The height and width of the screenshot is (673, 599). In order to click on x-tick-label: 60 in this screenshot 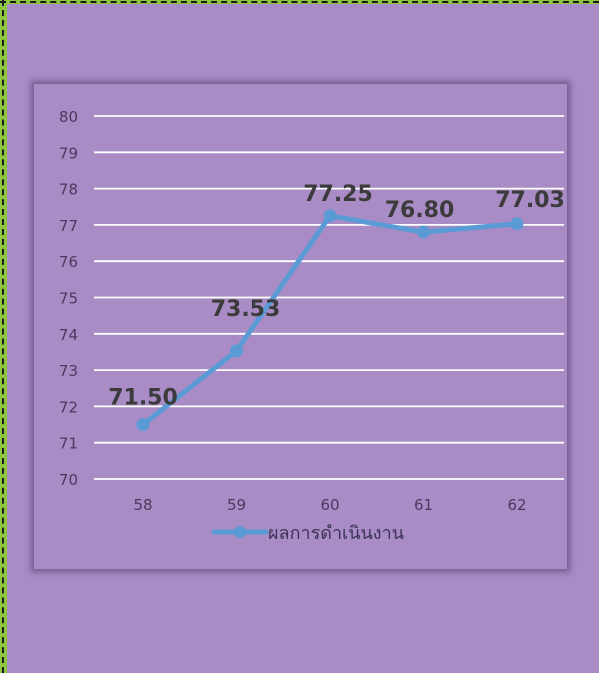, I will do `click(329, 505)`.